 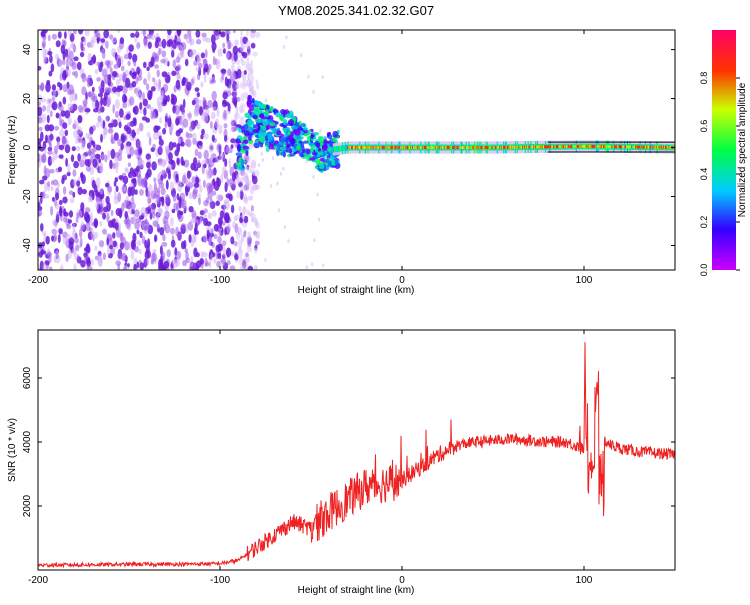 What do you see at coordinates (27, 99) in the screenshot?
I see `spectrogram-ytick-label: 20` at bounding box center [27, 99].